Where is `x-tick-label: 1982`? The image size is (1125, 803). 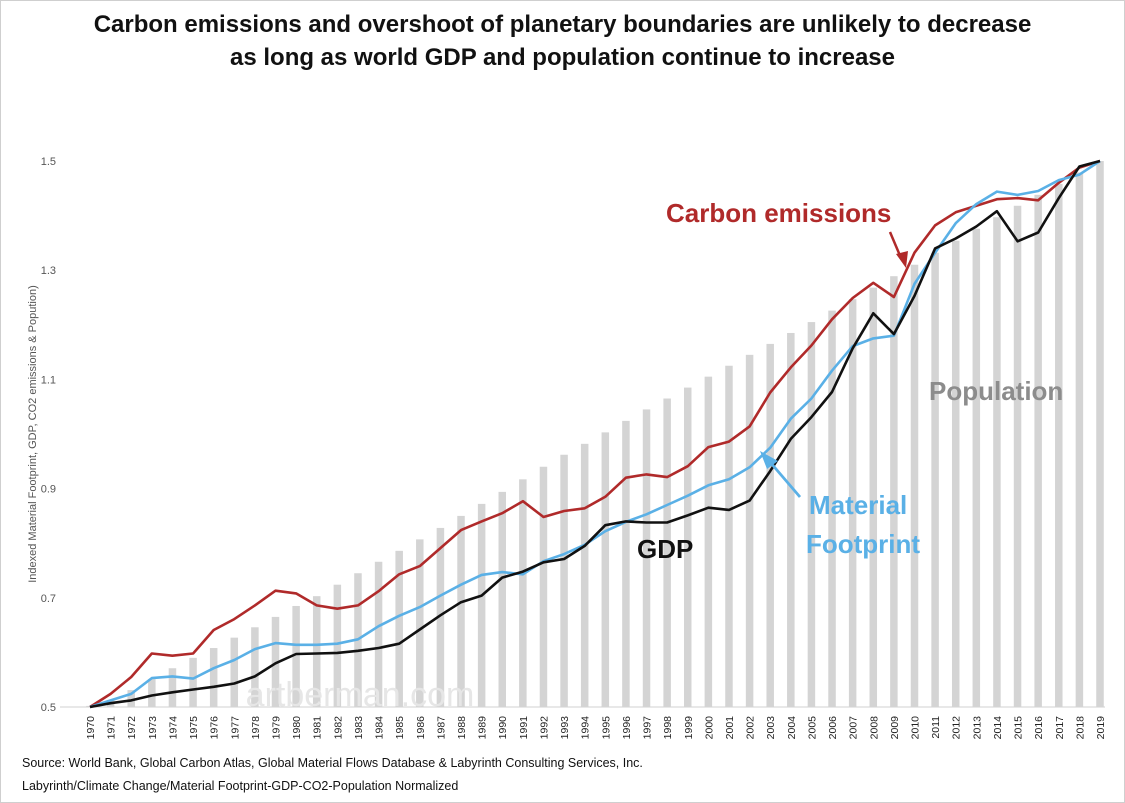
x-tick-label: 1982 is located at coordinates (338, 728).